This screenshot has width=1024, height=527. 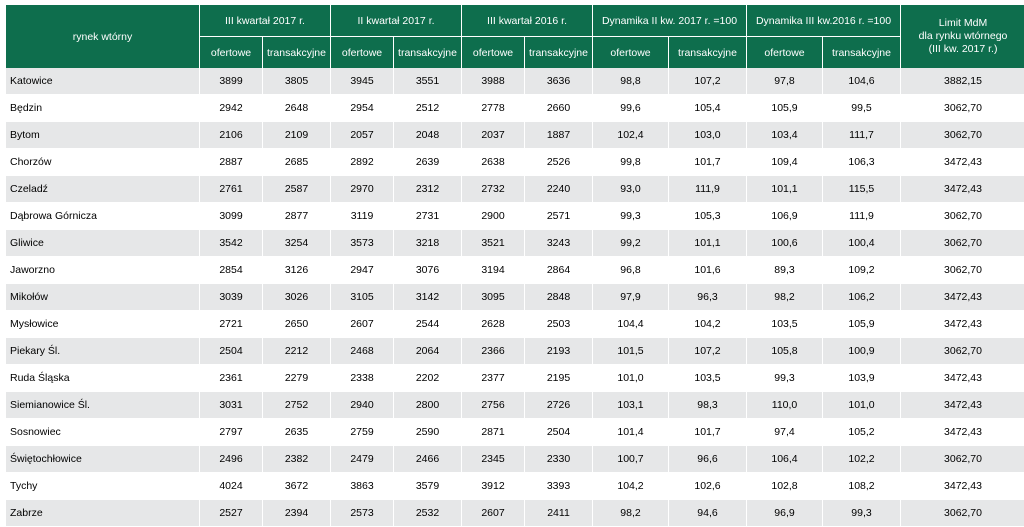 I want to click on value-cell: 104,4, so click(x=631, y=324).